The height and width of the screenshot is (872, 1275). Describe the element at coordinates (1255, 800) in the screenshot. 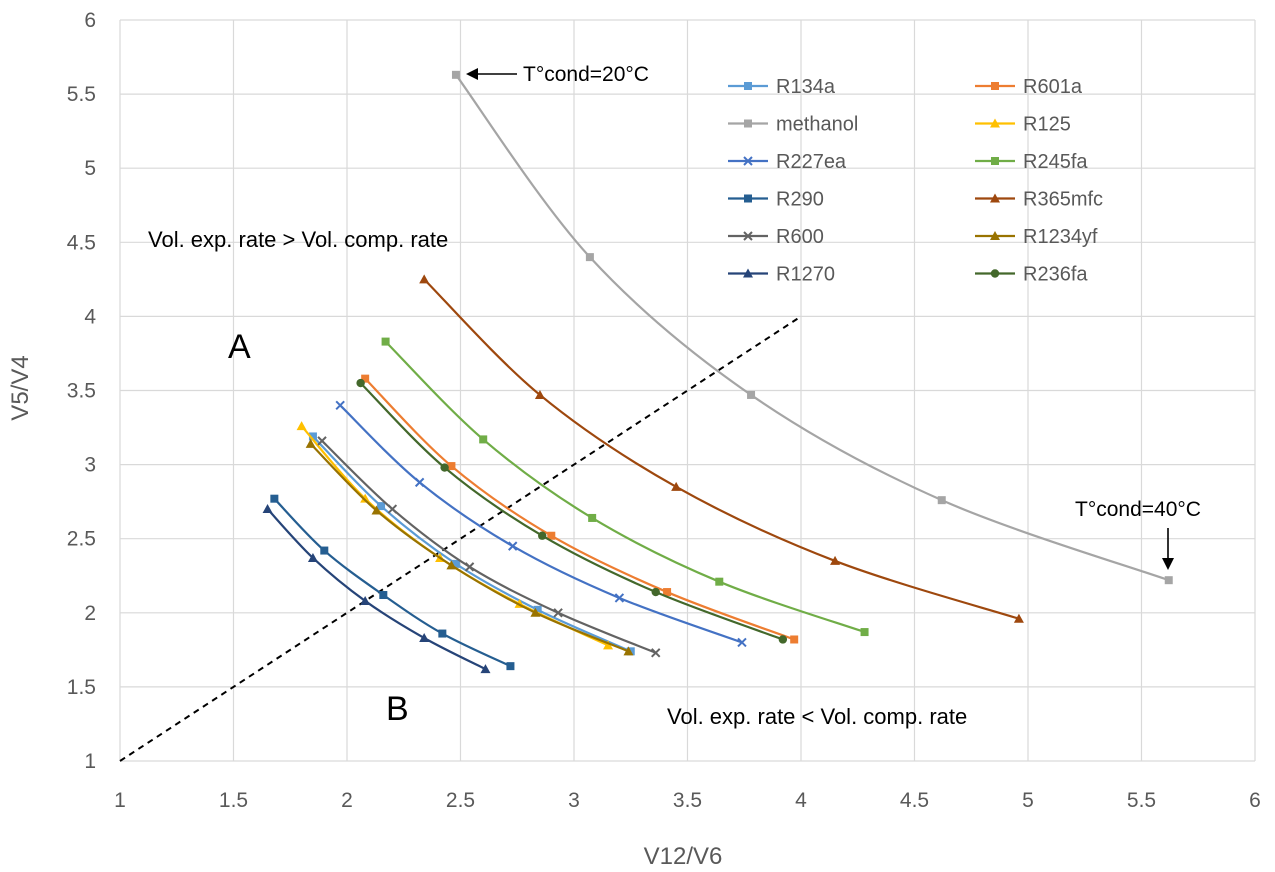

I see `x-tick-label: 6` at that location.